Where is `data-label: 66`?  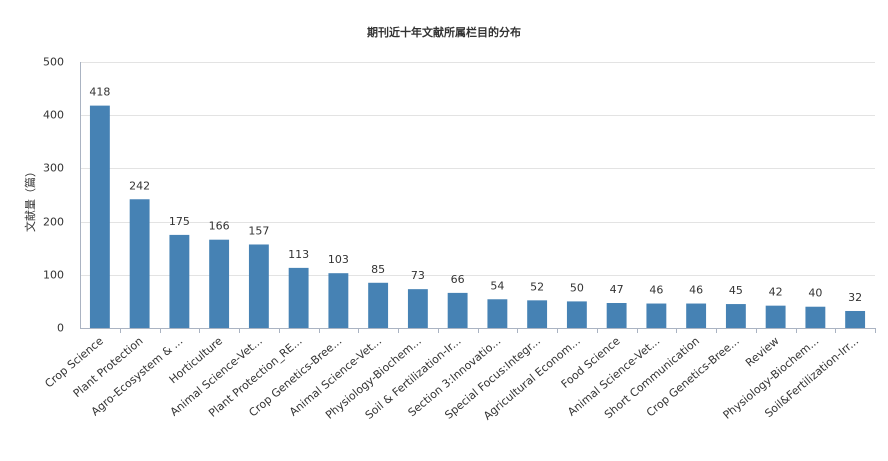
data-label: 66 is located at coordinates (458, 279).